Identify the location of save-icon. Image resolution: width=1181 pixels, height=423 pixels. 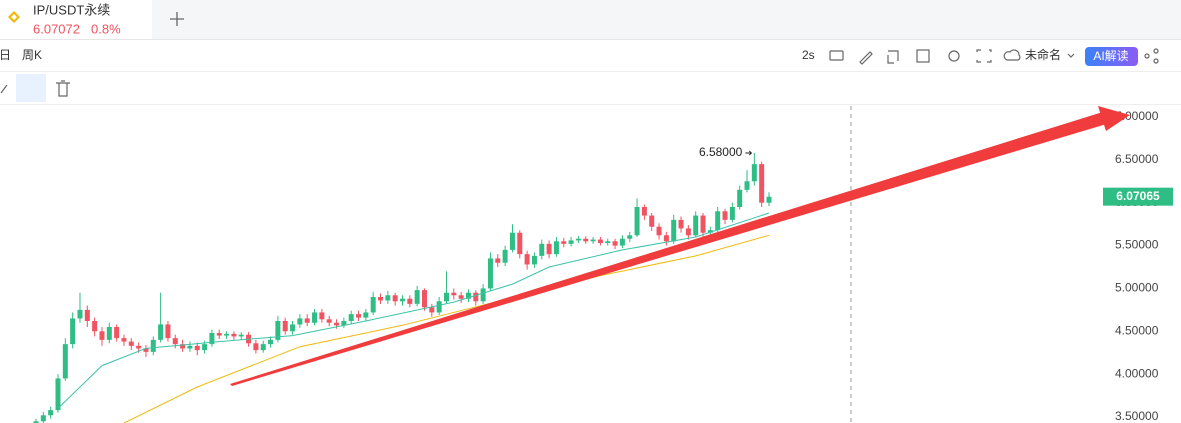
(923, 56).